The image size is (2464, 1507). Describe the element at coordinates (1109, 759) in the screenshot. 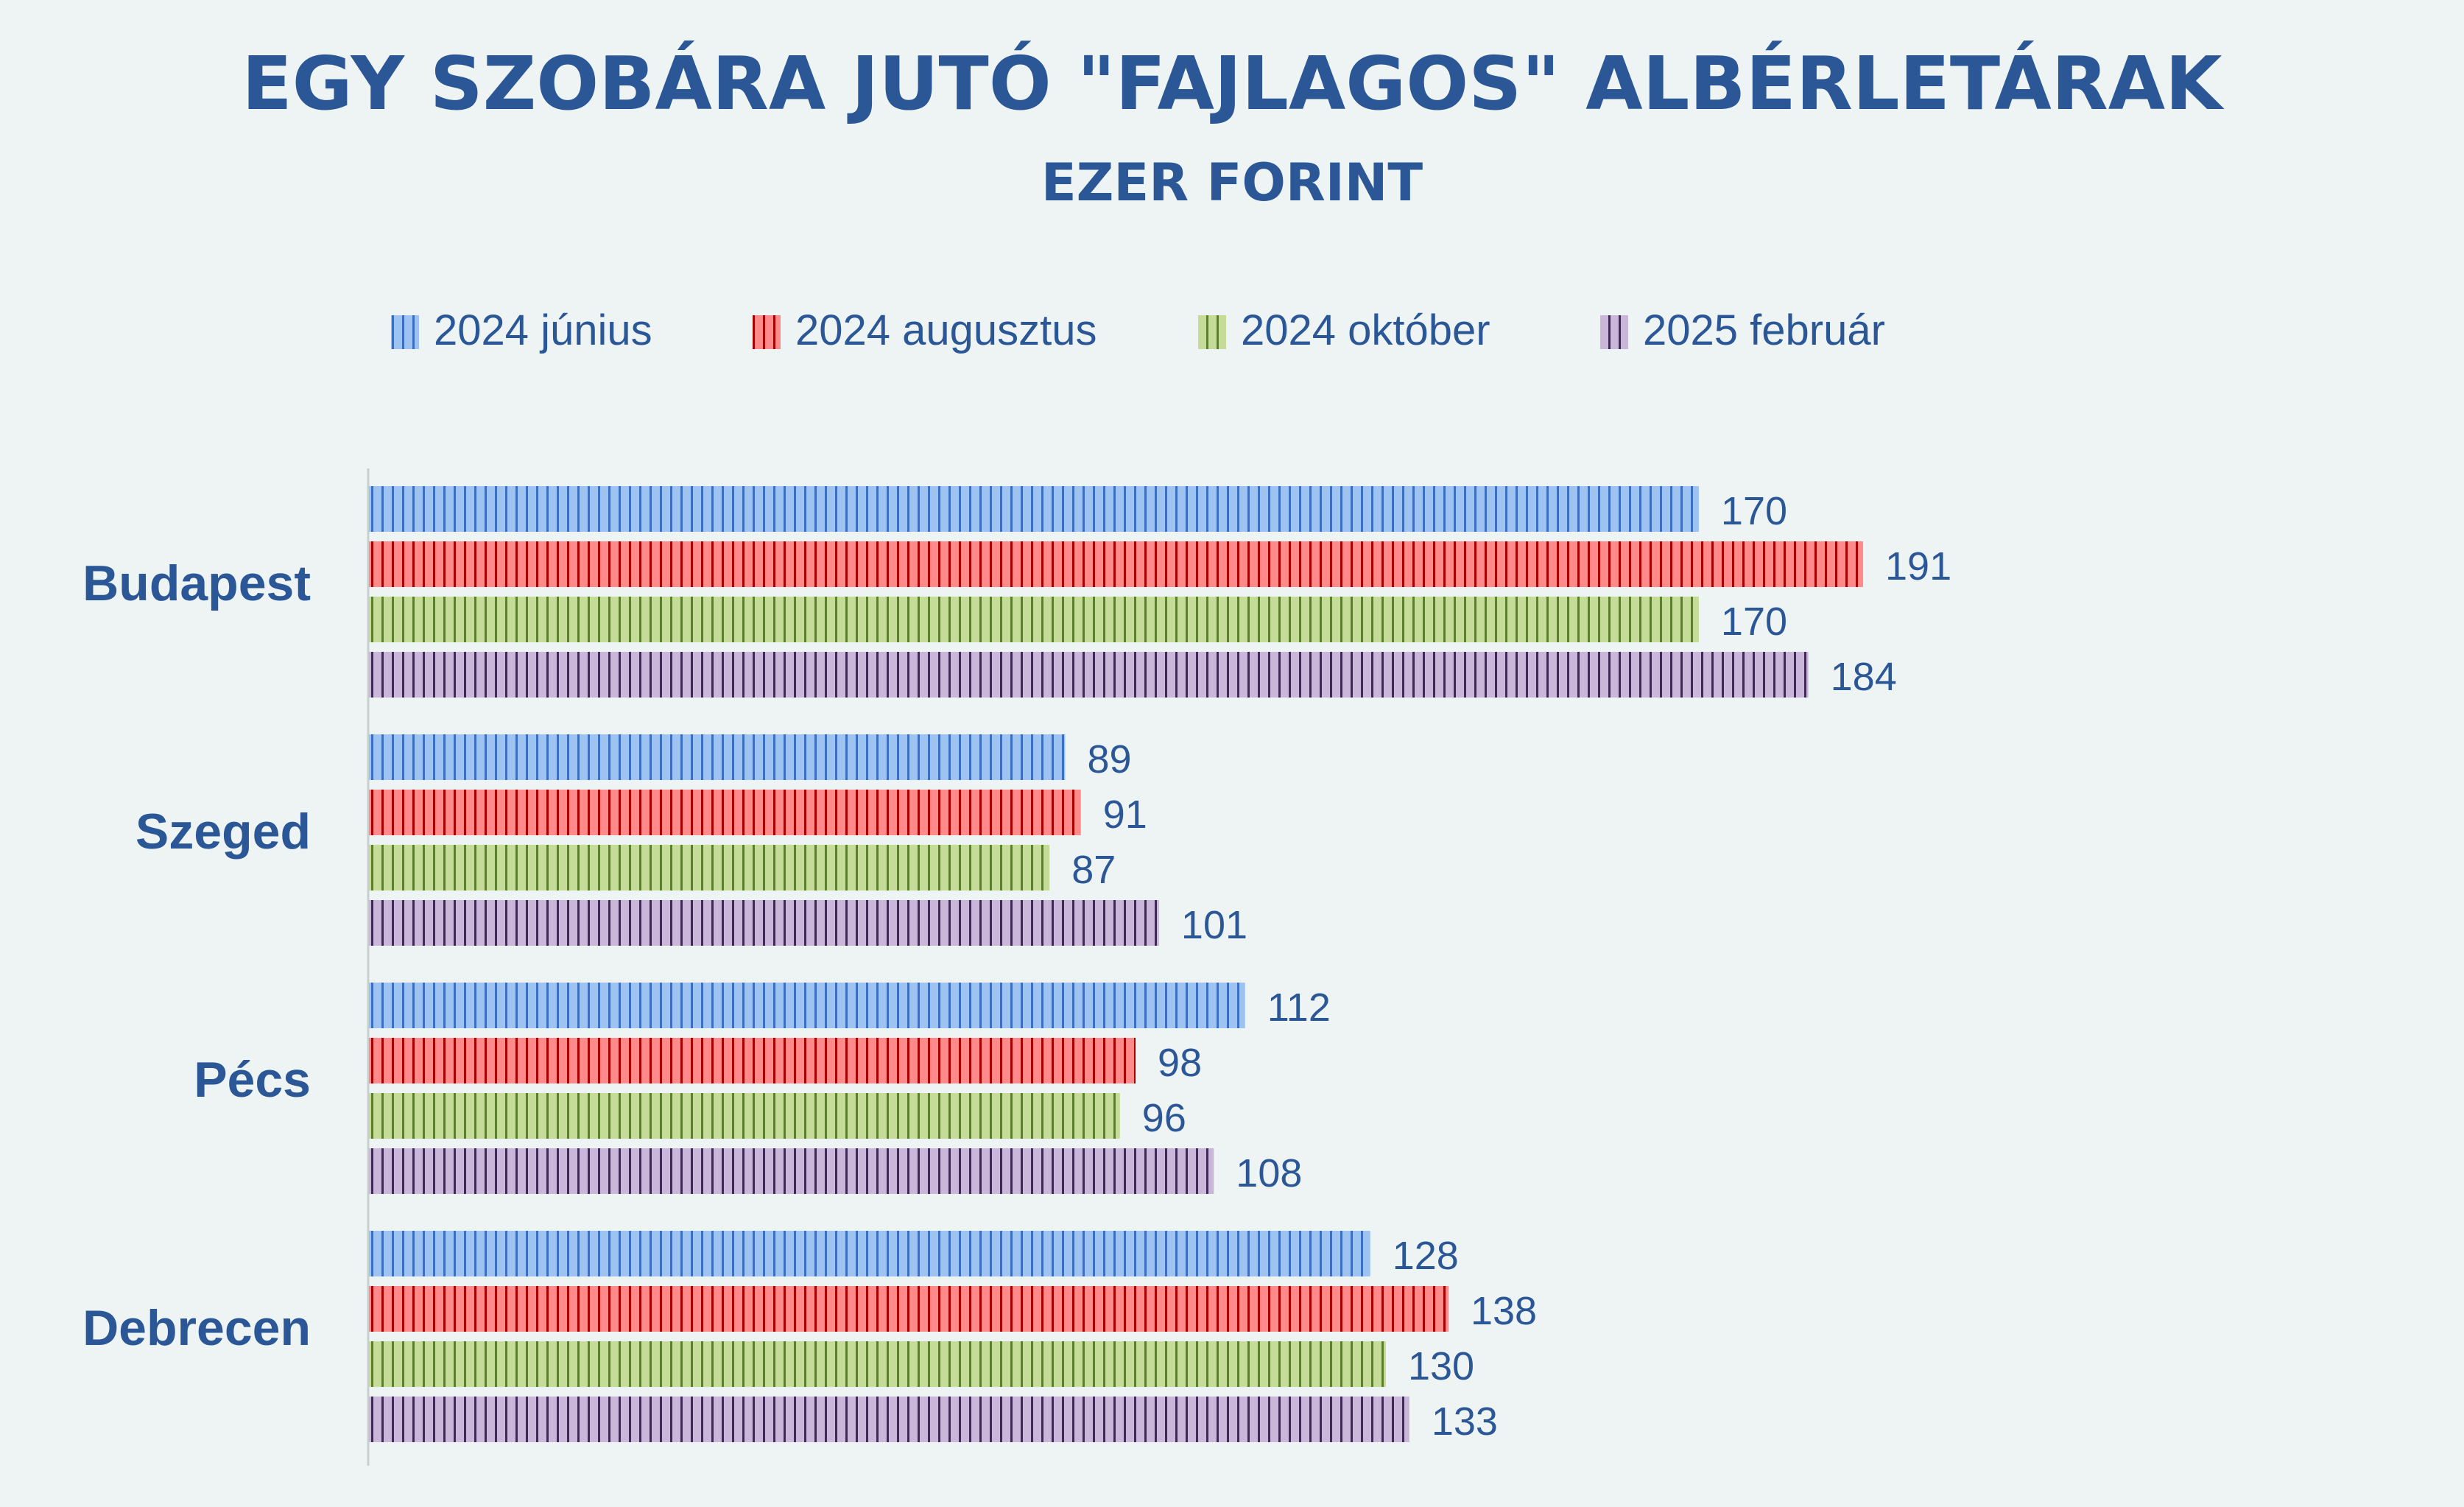

I see `data-label: 89` at that location.